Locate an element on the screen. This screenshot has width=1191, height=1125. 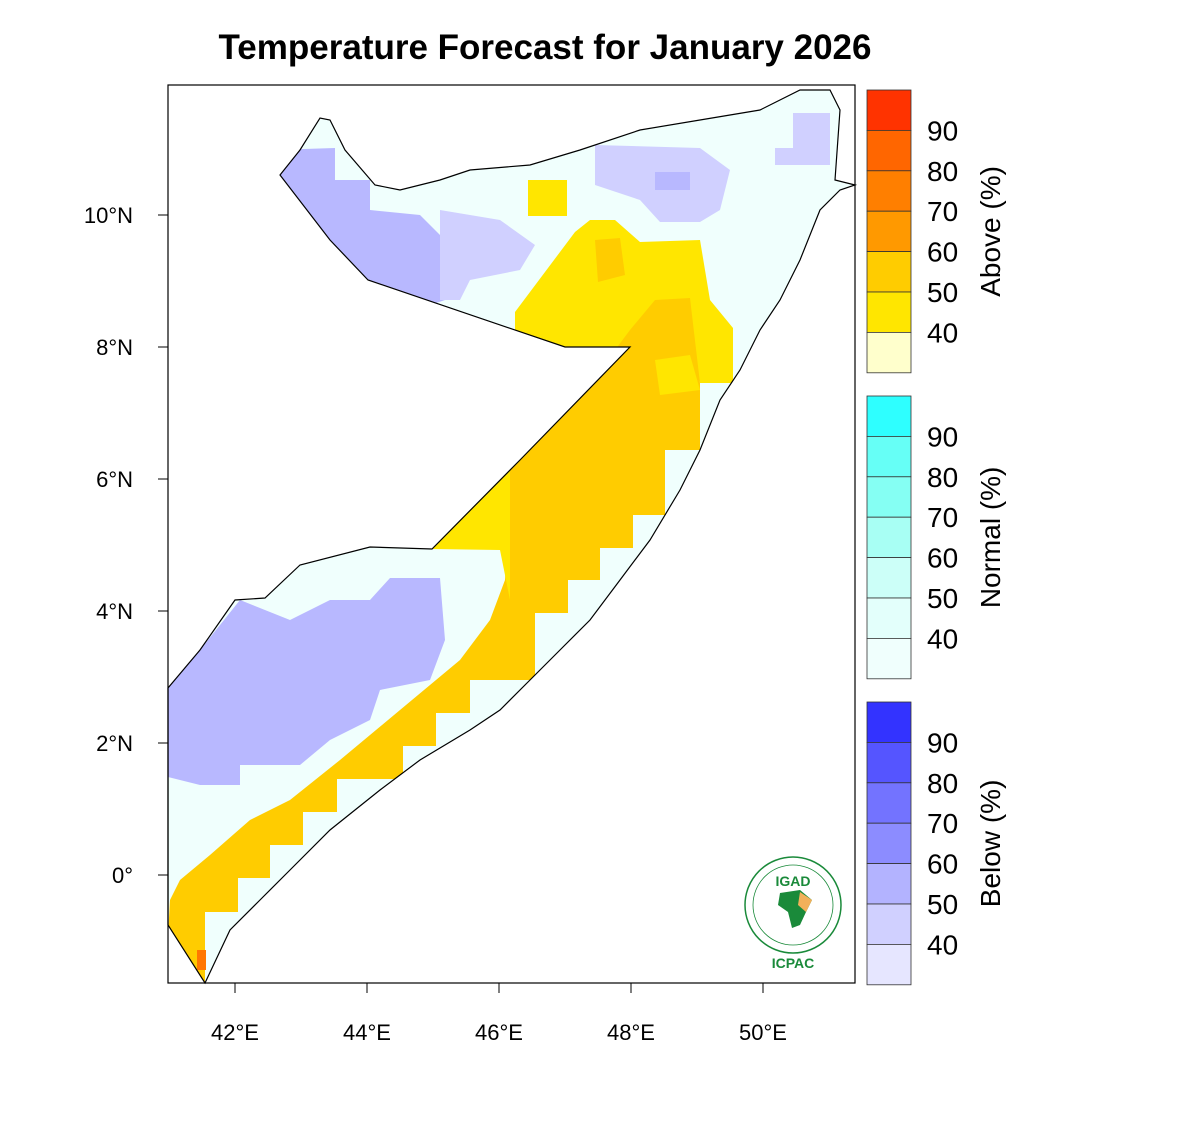
below-region-south is located at coordinates (306, 681).